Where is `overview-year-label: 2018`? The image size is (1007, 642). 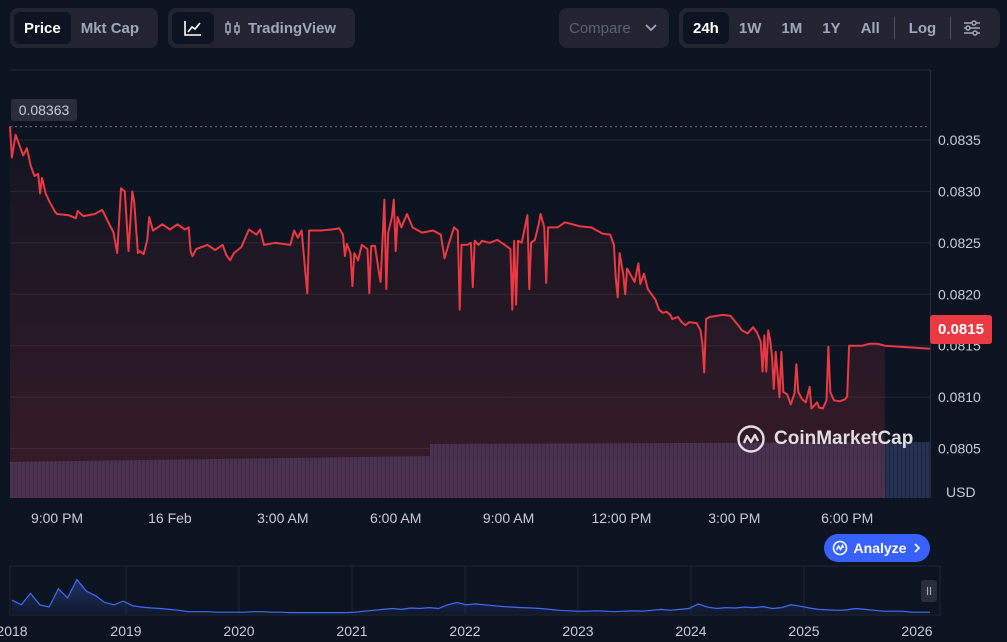
overview-year-label: 2018 is located at coordinates (14, 631).